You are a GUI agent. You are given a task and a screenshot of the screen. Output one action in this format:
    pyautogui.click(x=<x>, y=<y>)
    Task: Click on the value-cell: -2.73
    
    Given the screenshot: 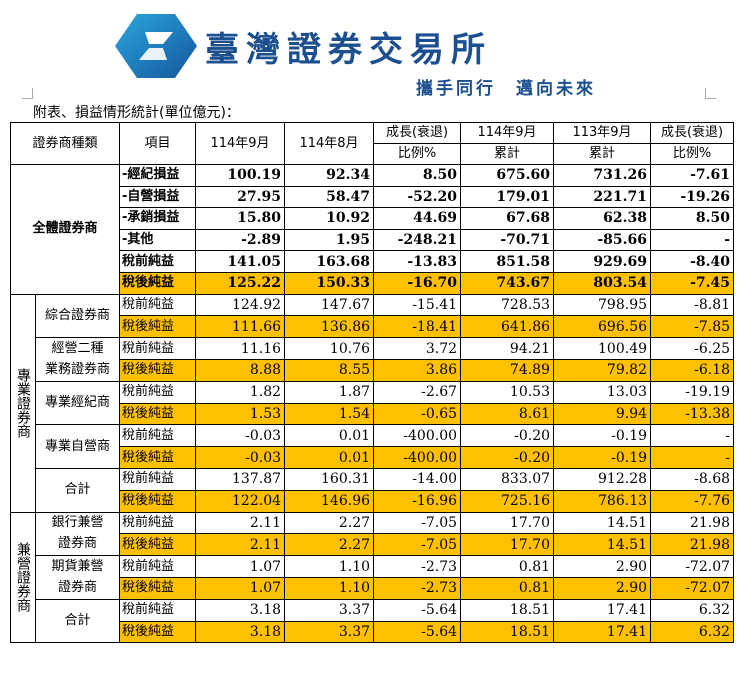 What is the action you would take?
    pyautogui.click(x=417, y=588)
    